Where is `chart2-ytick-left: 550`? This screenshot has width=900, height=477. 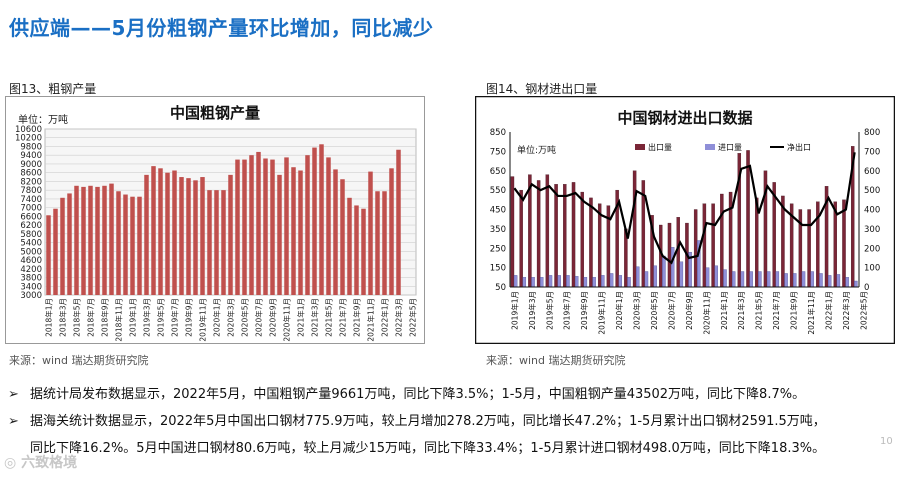 chart2-ytick-left: 550 is located at coordinates (498, 191).